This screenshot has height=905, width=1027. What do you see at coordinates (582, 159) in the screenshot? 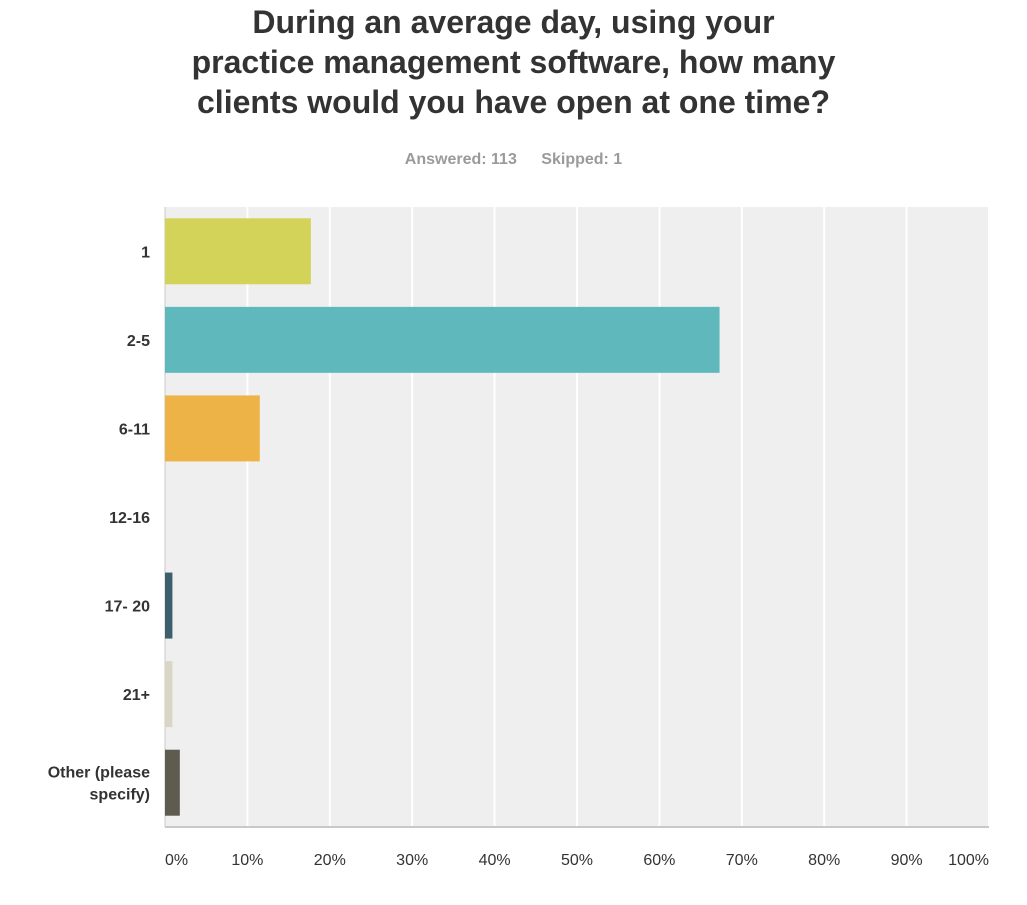
I see `skipped-count: Skipped: 1` at bounding box center [582, 159].